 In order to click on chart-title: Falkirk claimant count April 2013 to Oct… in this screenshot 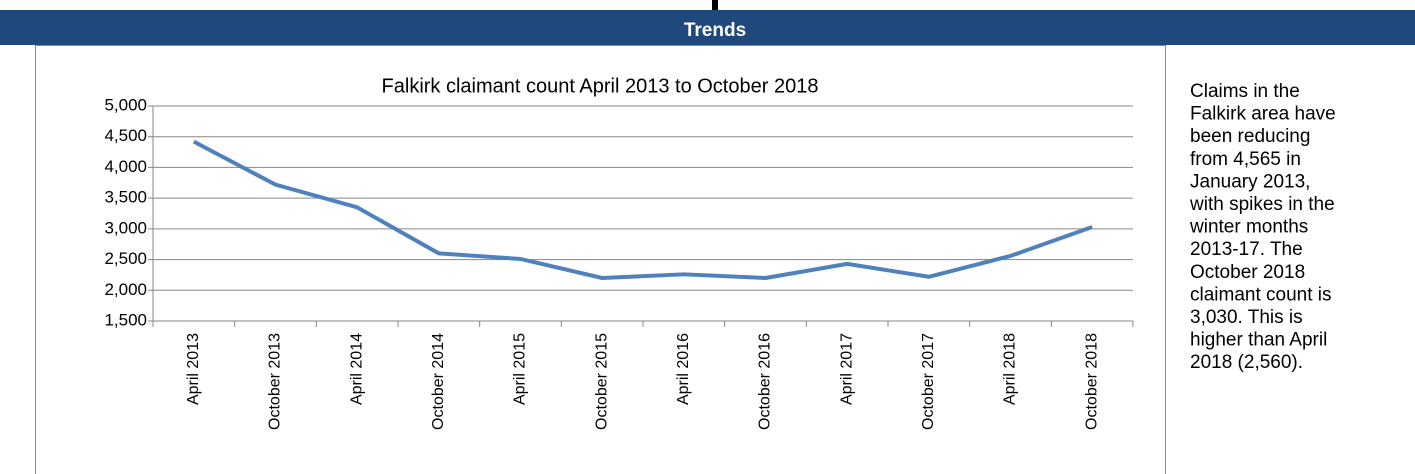, I will do `click(600, 86)`.